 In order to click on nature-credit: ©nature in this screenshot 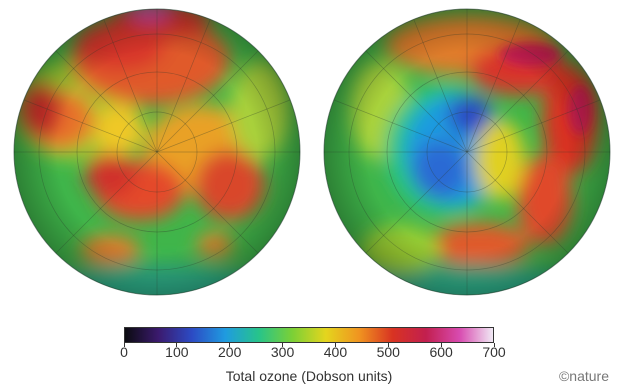, I will do `click(583, 376)`.